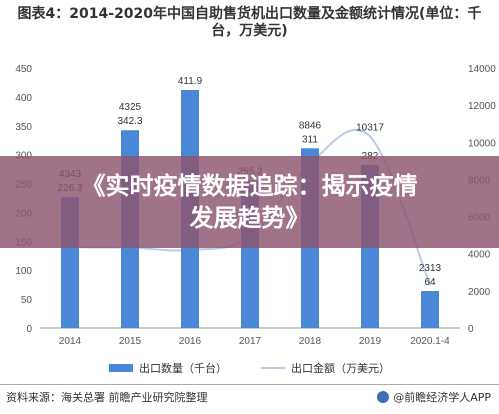  Describe the element at coordinates (479, 292) in the screenshot. I see `y-right-tick-label: 2000` at that location.